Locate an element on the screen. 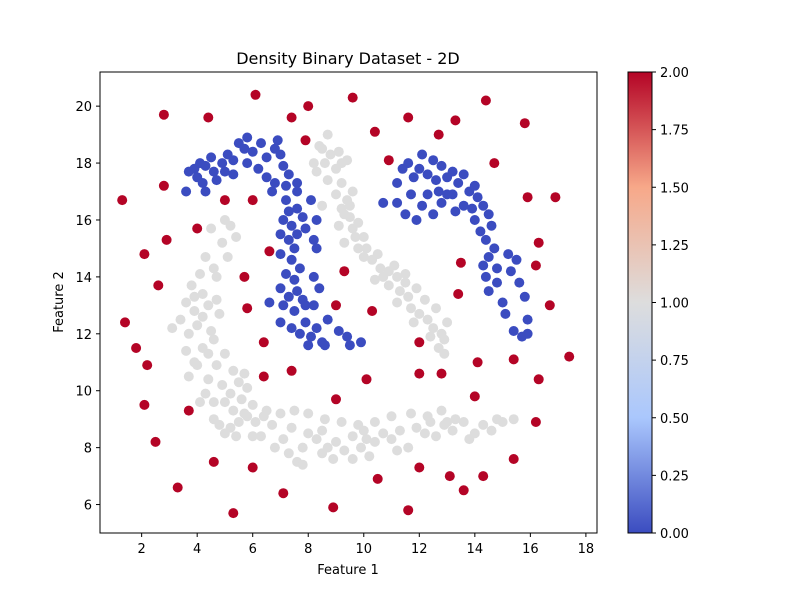 The width and height of the screenshot is (800, 600). x-axis: 2 4 6 8 10 12 14 16 18 is located at coordinates (366, 545).